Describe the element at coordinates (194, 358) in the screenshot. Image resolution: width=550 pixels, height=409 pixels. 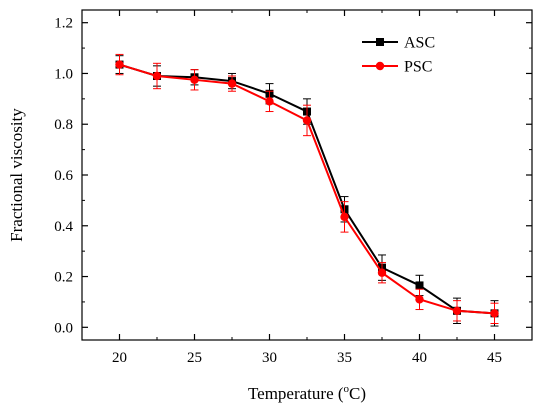
I see `x-tick-label: 25` at that location.